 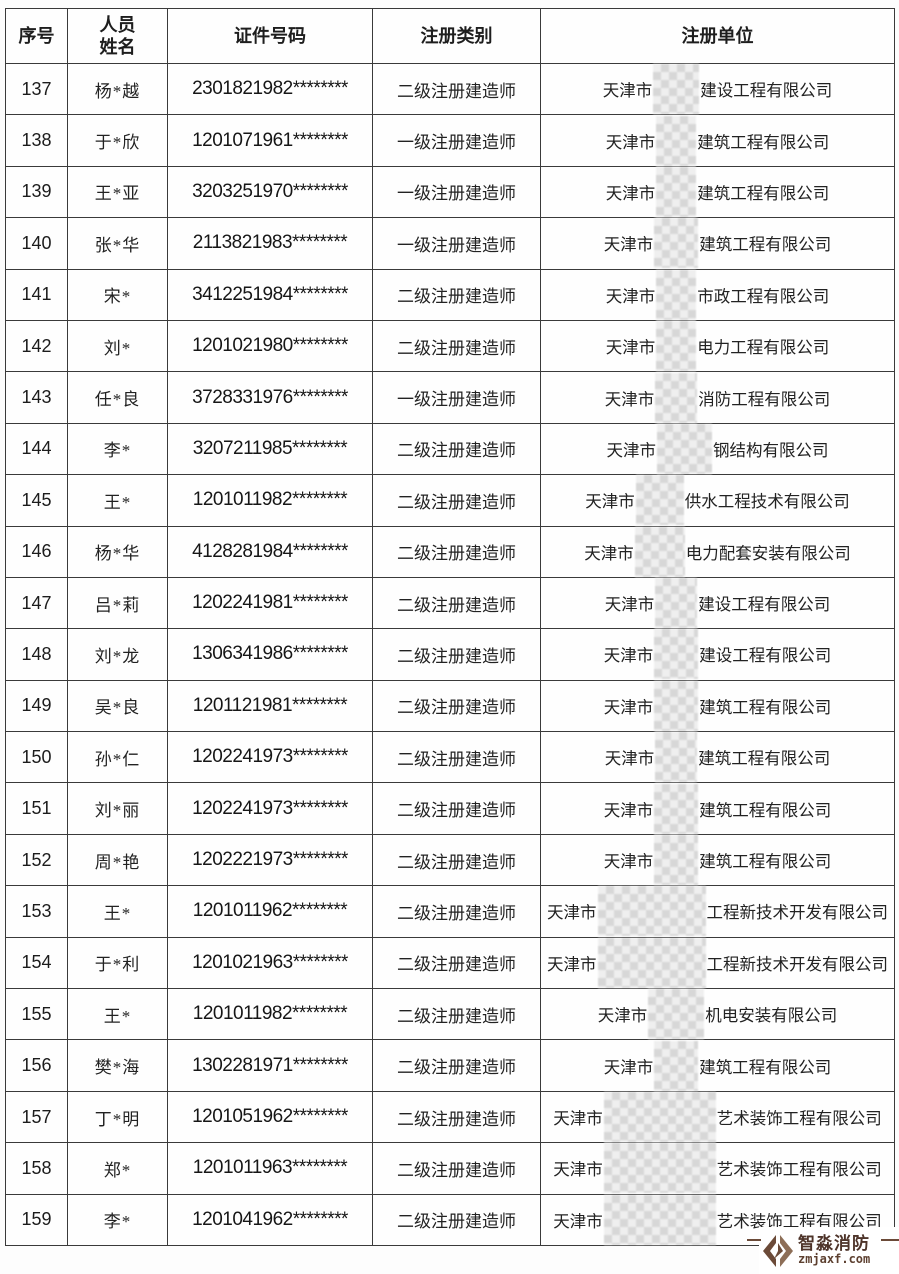 I want to click on cell-registration-unit: 天津市 机电安装有限公司, so click(x=717, y=1014).